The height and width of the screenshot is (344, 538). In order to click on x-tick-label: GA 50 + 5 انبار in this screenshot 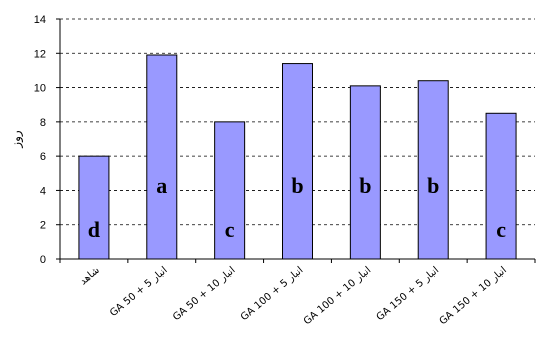, I will do `click(139, 292)`.